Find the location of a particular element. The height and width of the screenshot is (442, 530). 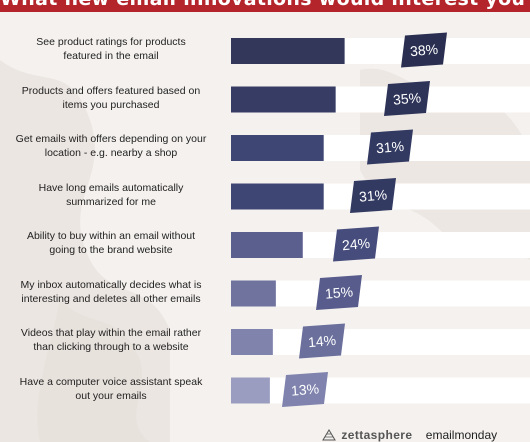

category-label-line: out your emails is located at coordinates (111, 395).